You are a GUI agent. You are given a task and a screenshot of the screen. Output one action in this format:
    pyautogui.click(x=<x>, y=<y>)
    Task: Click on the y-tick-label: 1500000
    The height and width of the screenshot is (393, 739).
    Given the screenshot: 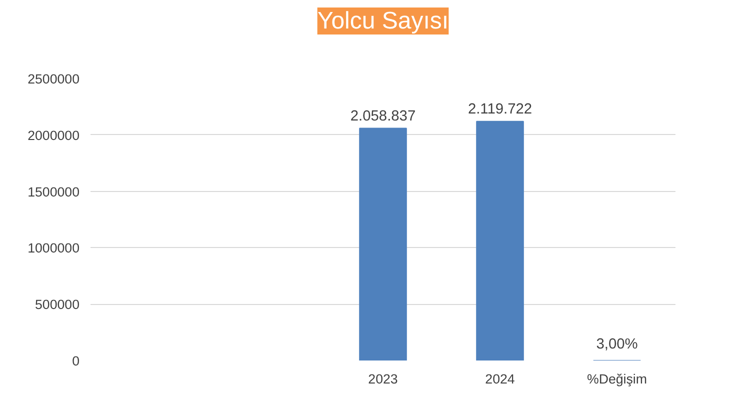 What is the action you would take?
    pyautogui.click(x=54, y=192)
    